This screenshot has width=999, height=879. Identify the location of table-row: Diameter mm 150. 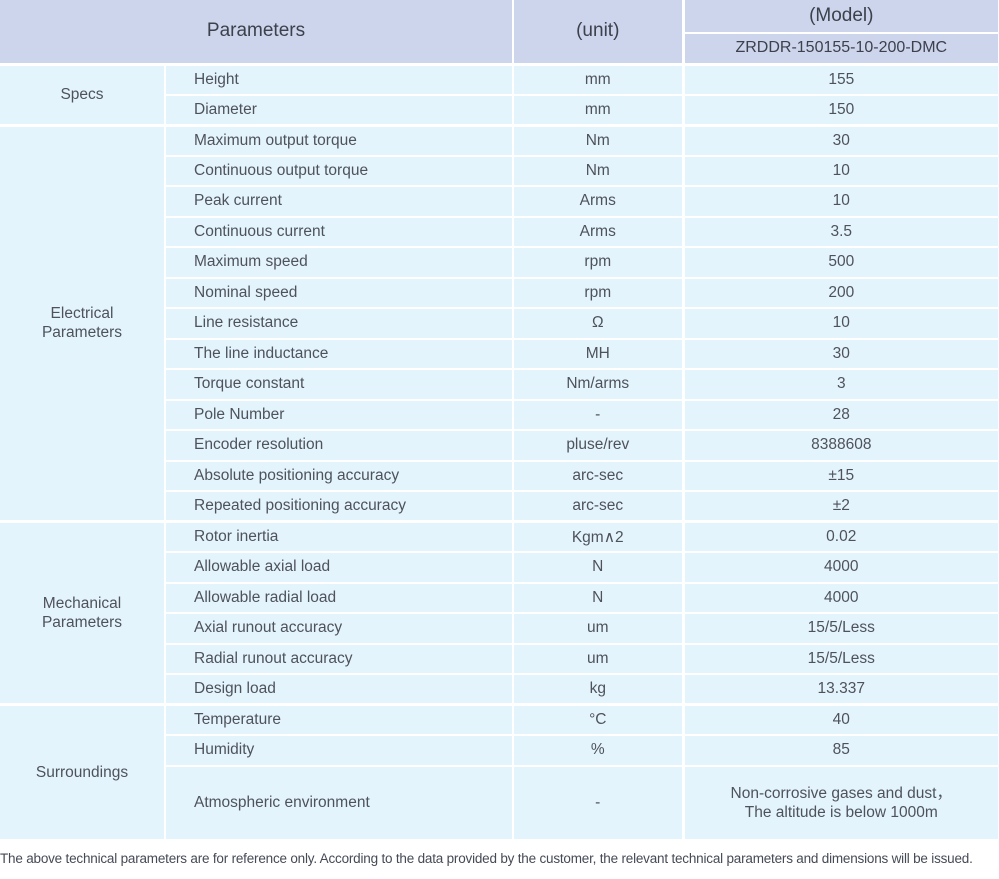
(499, 109).